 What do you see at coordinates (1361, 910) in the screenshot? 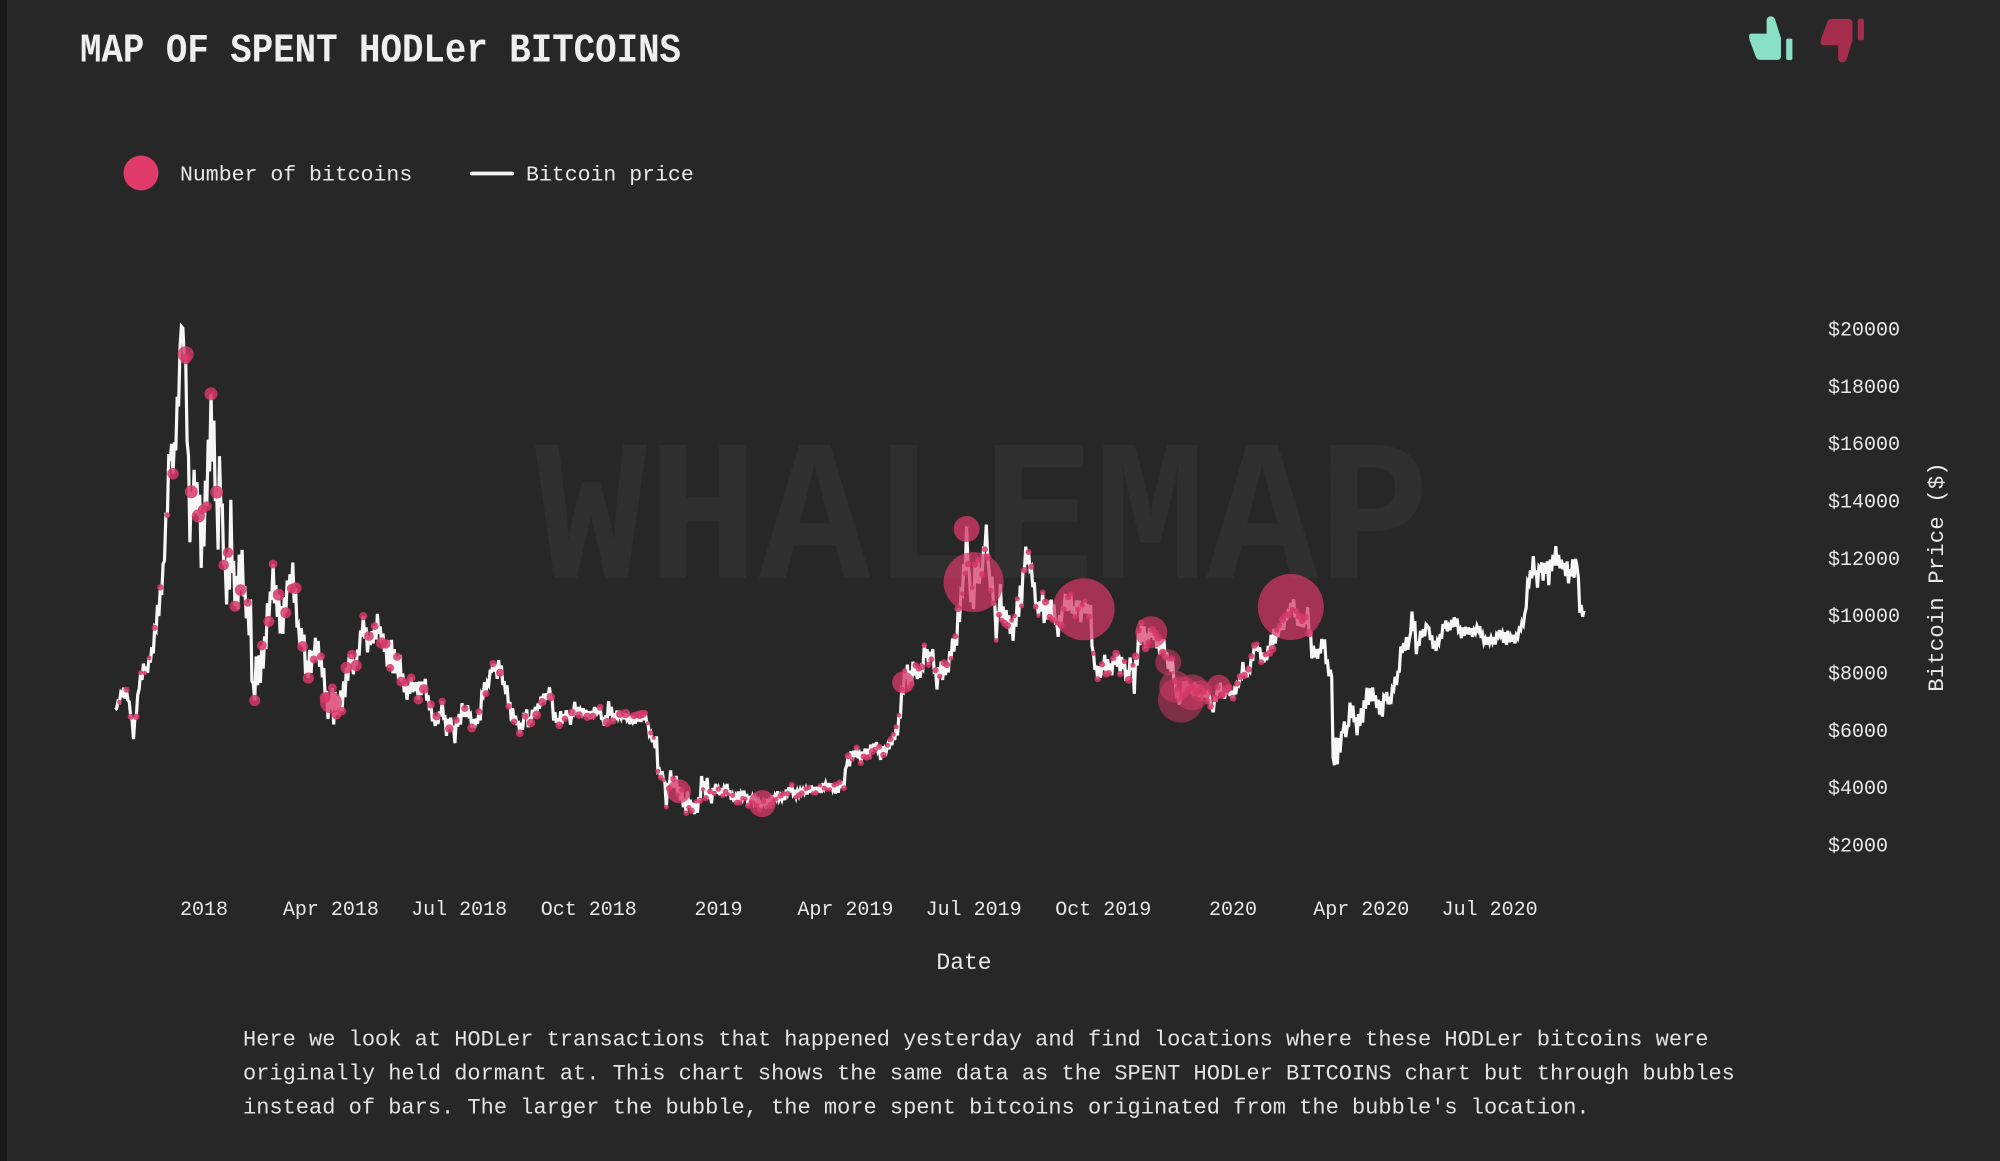
I see `svg-text: Apr 2020` at bounding box center [1361, 910].